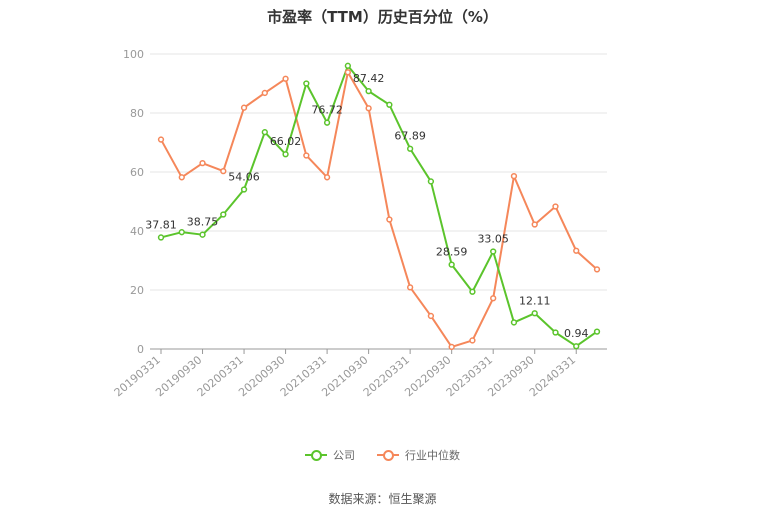 The image size is (765, 517). I want to click on legend-item-industry: 行业中位数, so click(418, 455).